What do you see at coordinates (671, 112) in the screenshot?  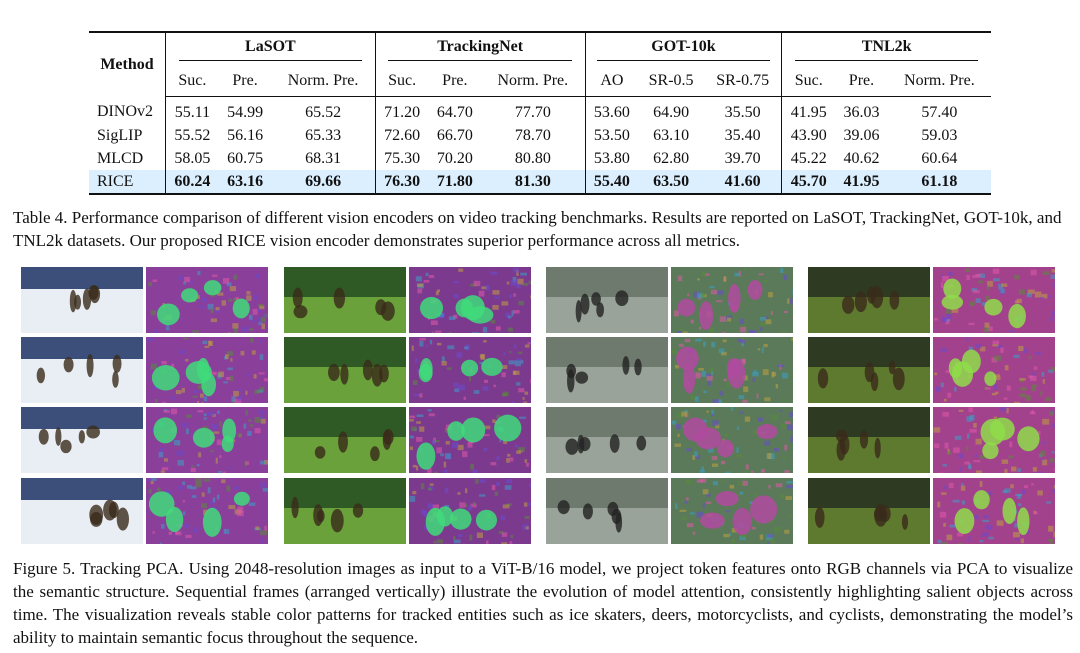 I see `value-cell: 64.90` at bounding box center [671, 112].